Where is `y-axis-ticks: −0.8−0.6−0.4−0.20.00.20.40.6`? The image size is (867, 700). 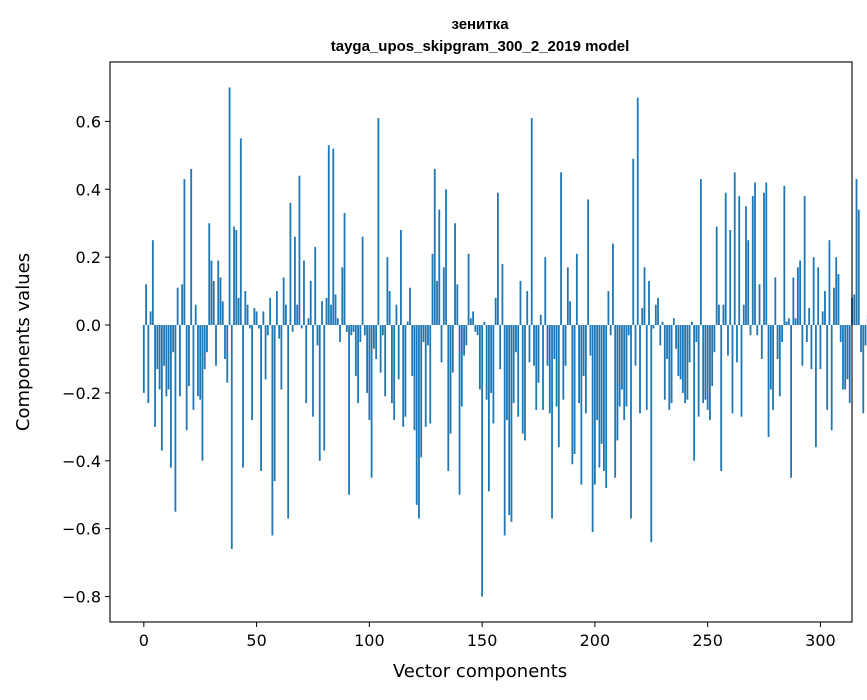
y-axis-ticks: −0.8−0.6−0.4−0.20.00.20.40.6 is located at coordinates (86, 359).